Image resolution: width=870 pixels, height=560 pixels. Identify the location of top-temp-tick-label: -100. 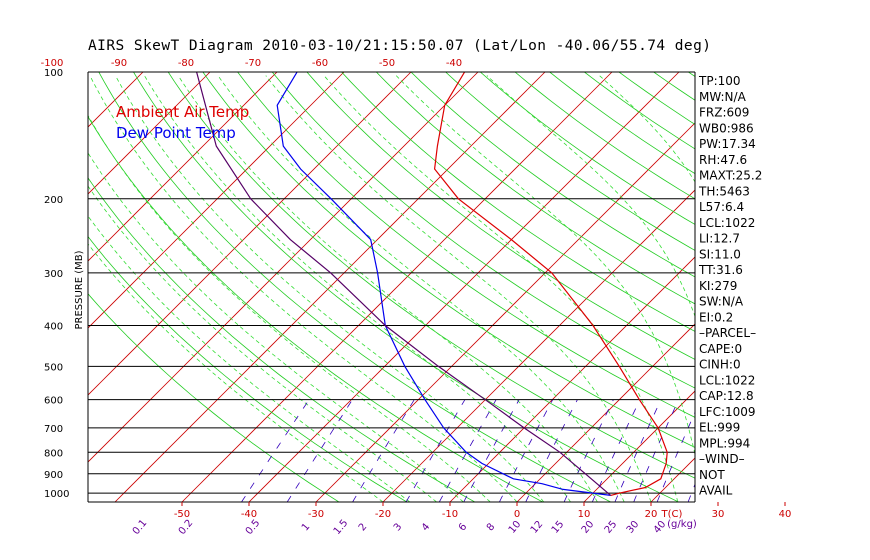
(52, 63).